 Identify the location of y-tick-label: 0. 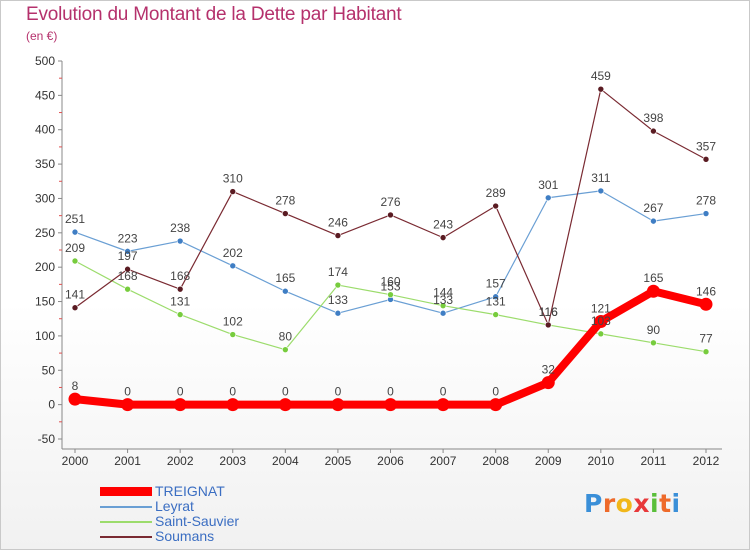
(51, 405).